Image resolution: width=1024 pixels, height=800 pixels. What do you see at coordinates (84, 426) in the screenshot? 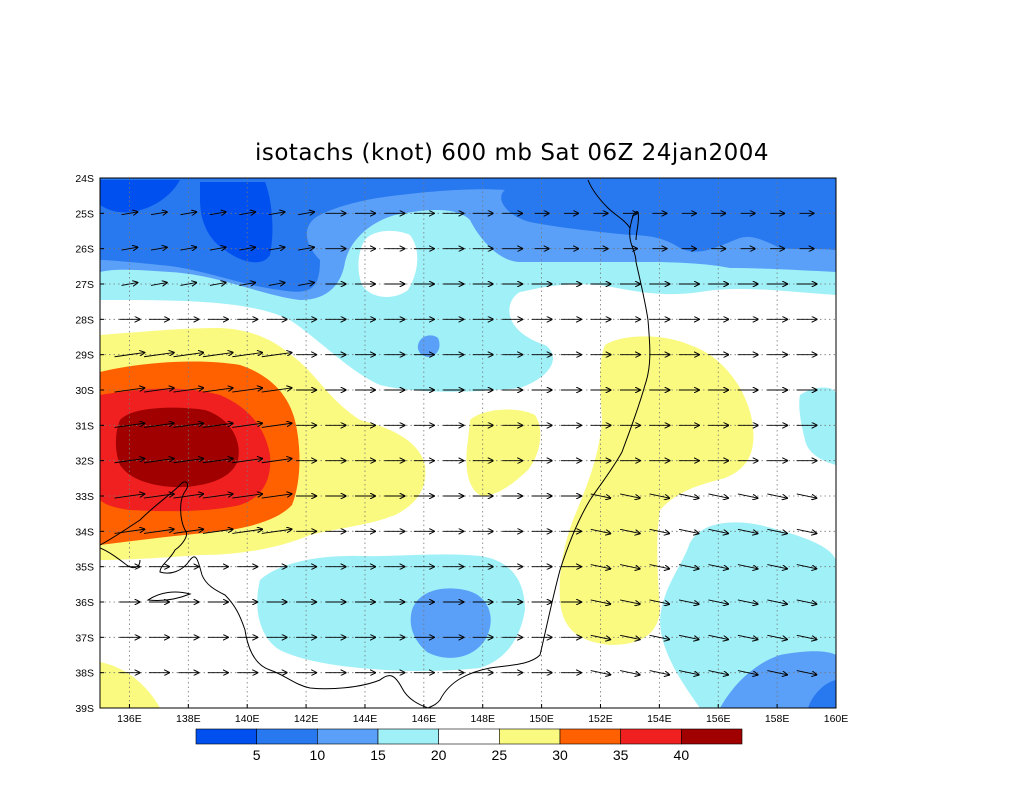
I see `lat-tick-label: 31S` at bounding box center [84, 426].